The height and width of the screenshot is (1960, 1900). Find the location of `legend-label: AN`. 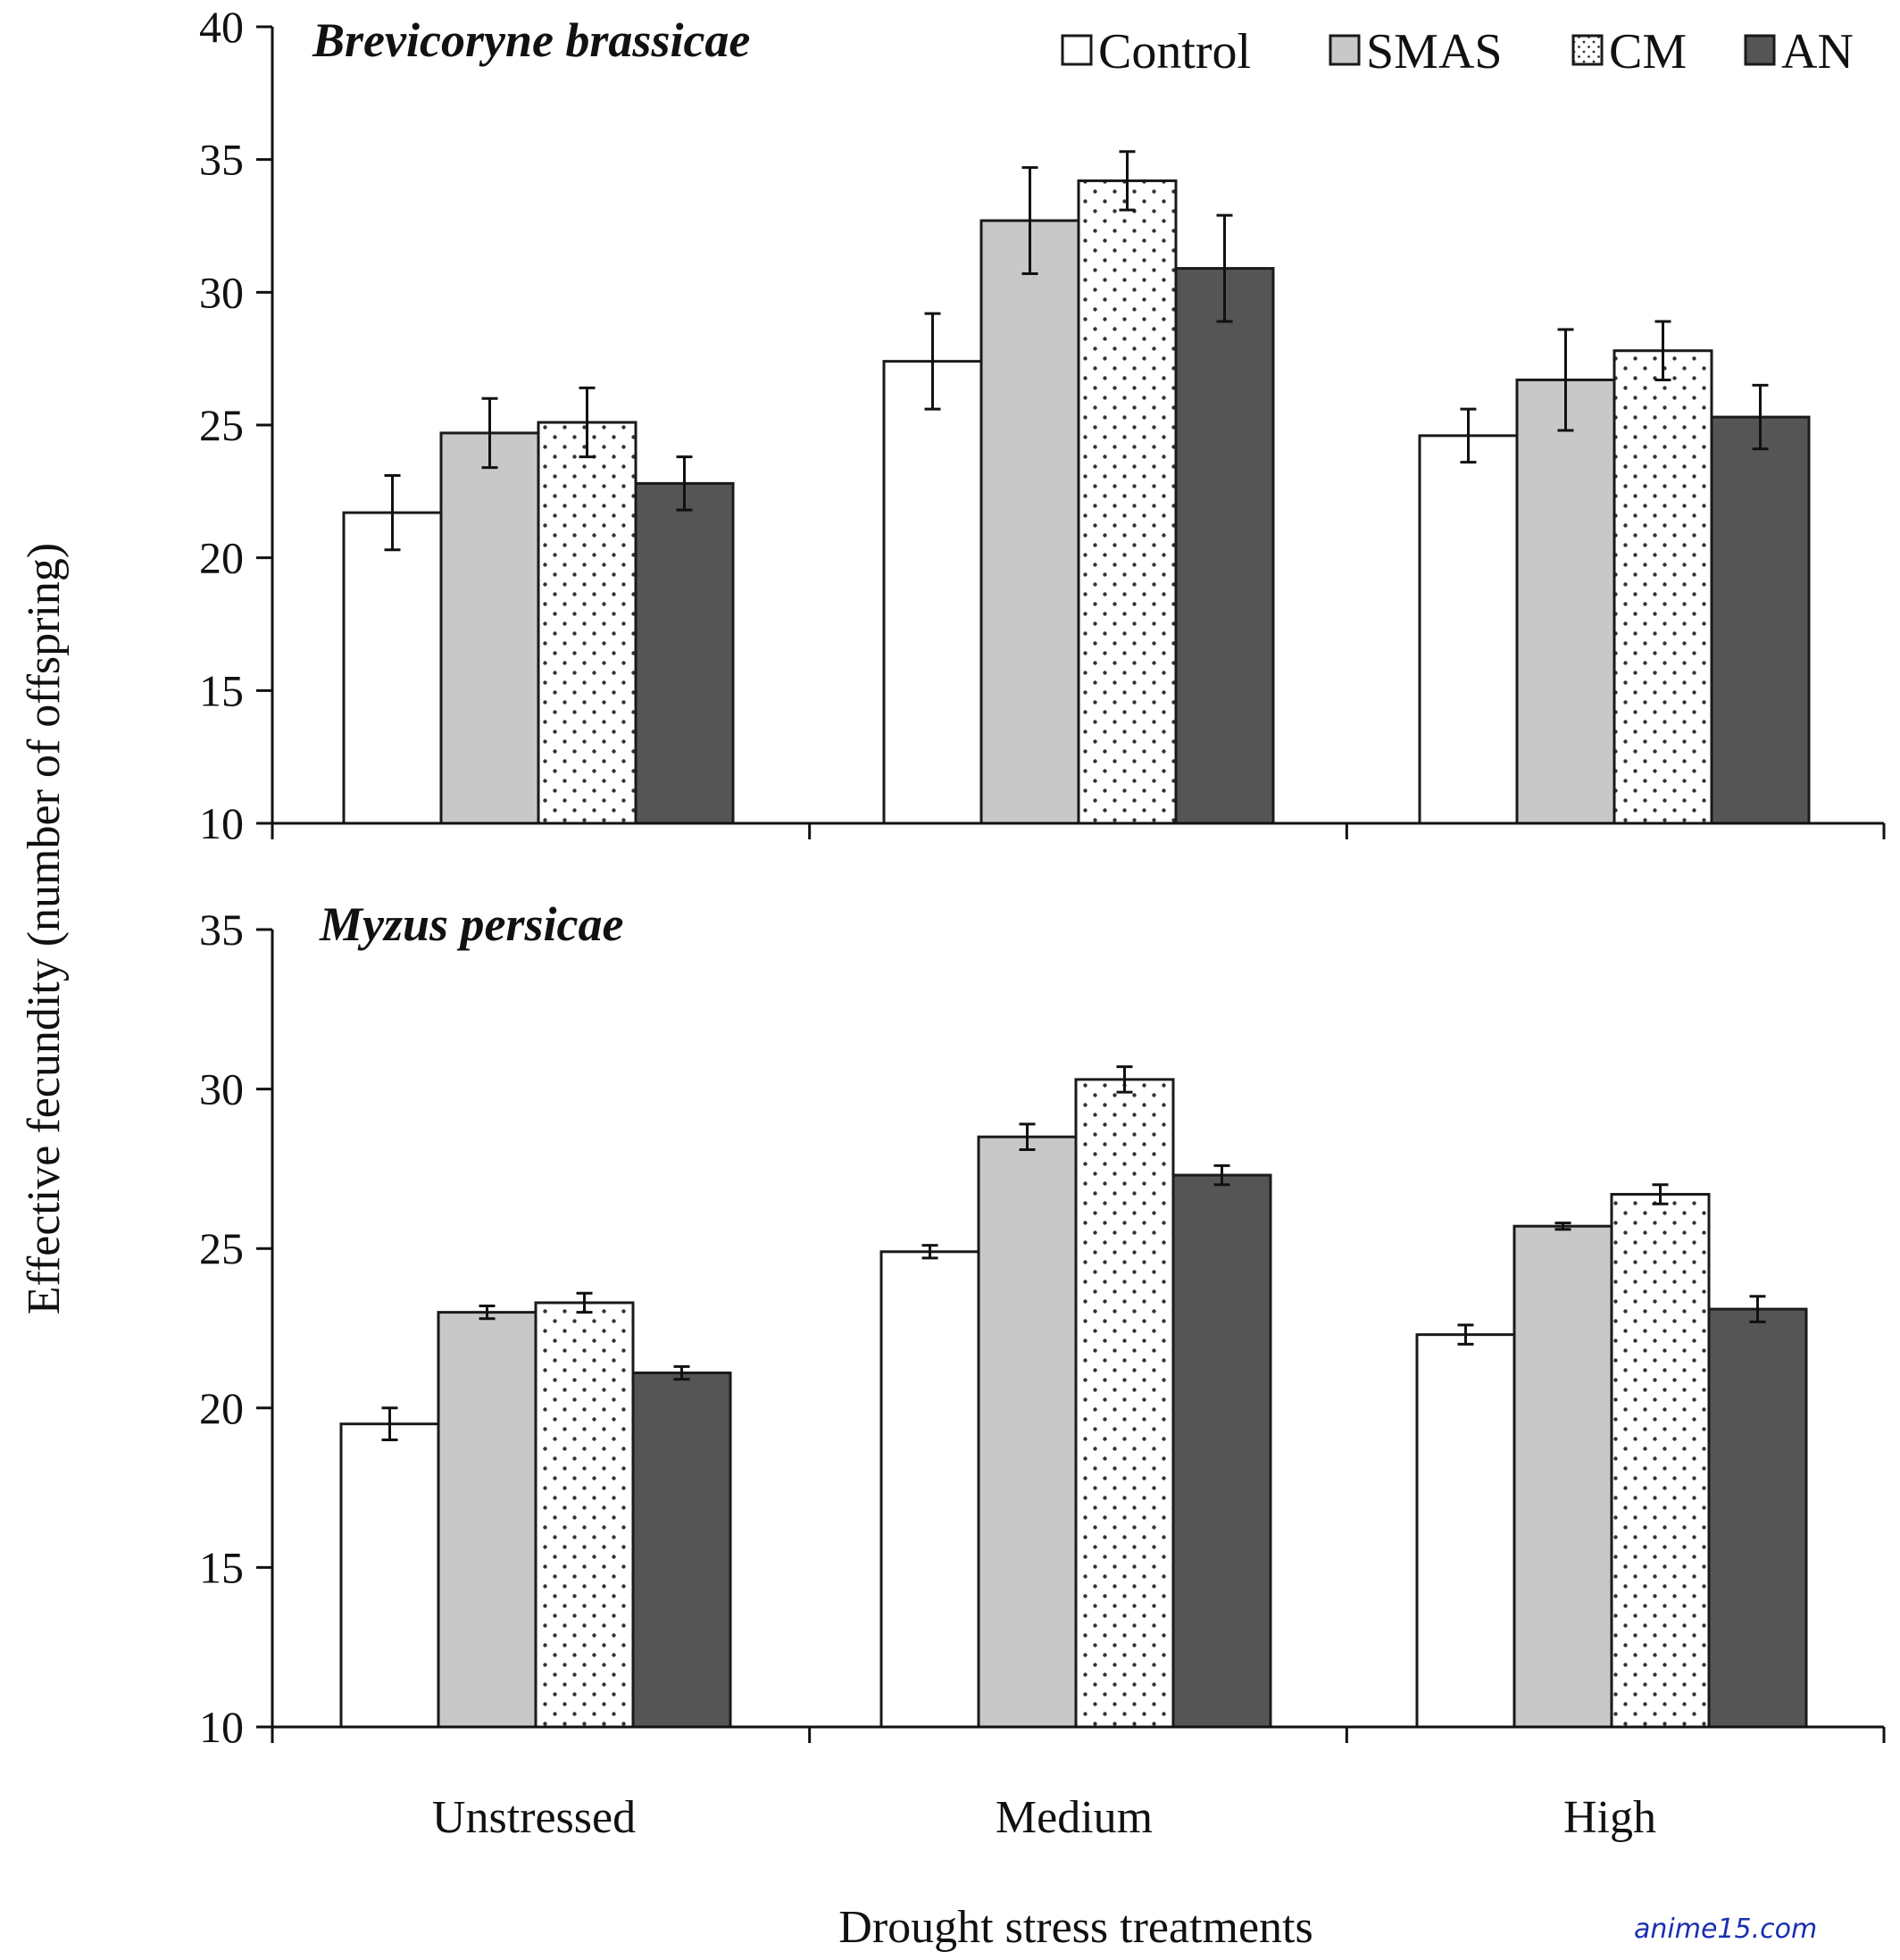

legend-label: AN is located at coordinates (1818, 51).